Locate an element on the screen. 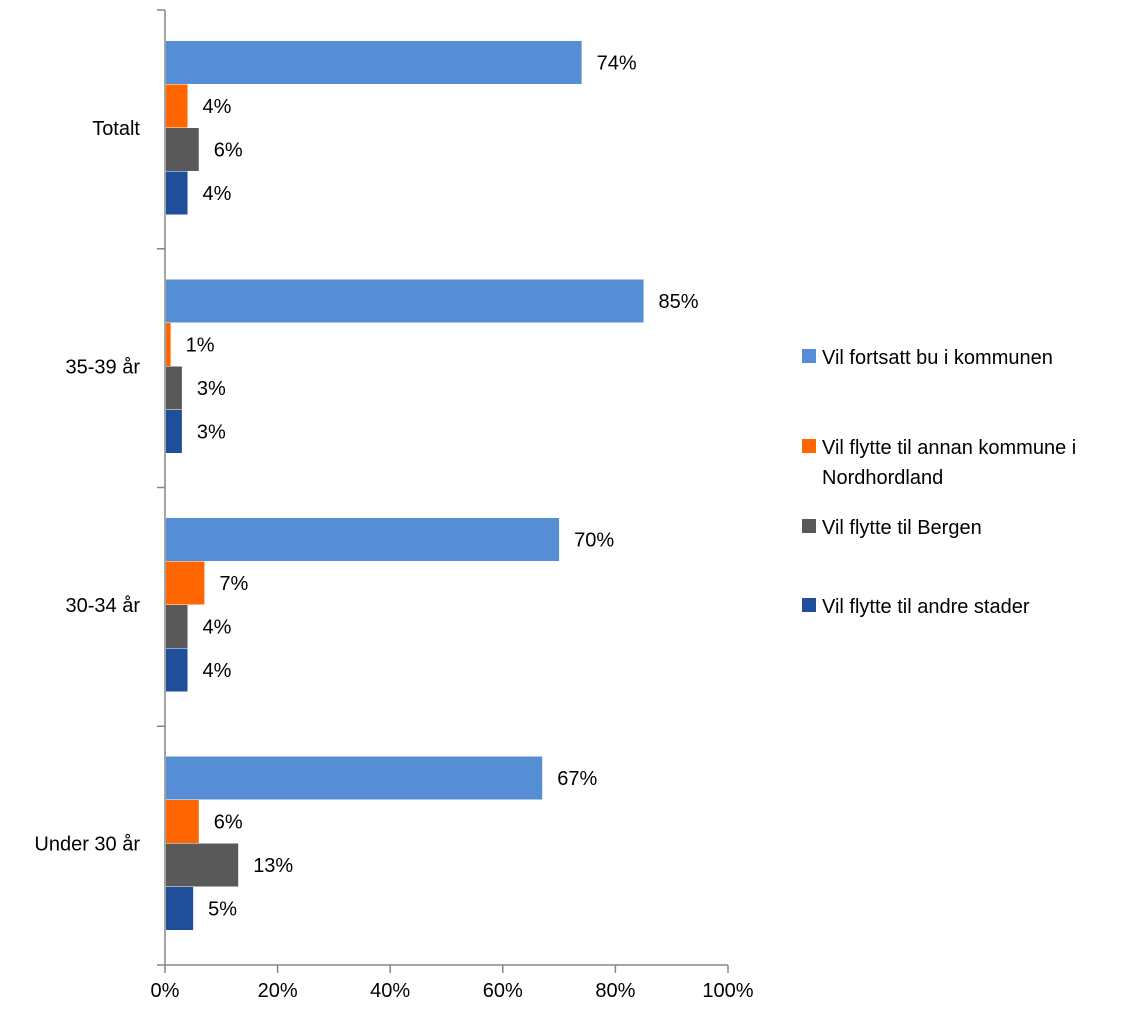 The height and width of the screenshot is (1009, 1143). legend-item-bergen: Vil flytte til Bergen is located at coordinates (892, 528).